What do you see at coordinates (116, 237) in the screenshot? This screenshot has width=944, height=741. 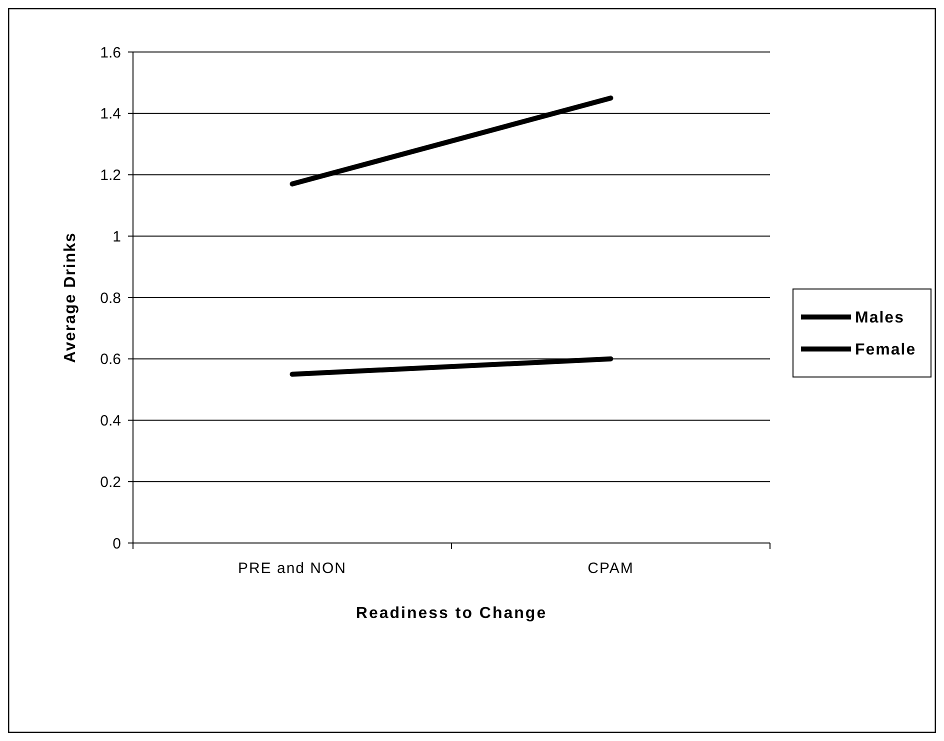 I see `y-tick-label: 1` at bounding box center [116, 237].